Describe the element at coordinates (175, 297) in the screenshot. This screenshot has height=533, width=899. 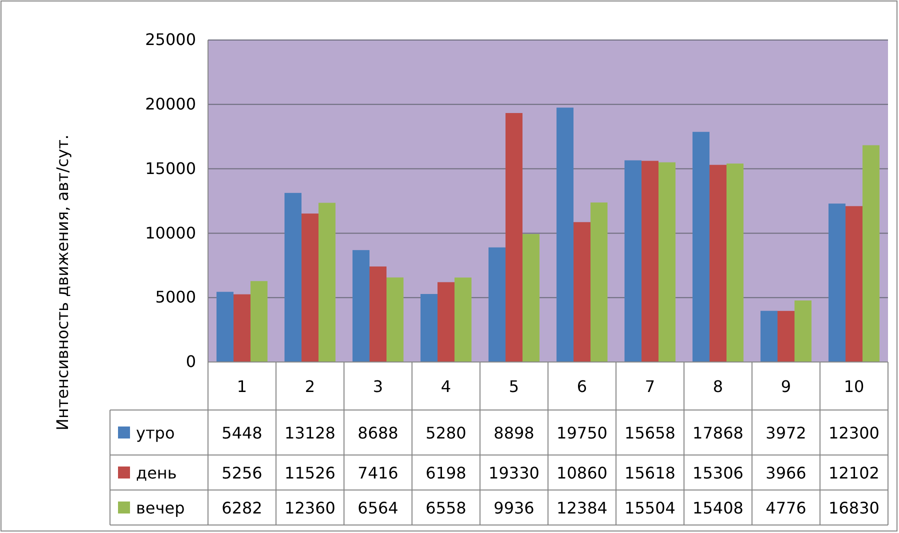
I see `y-tick-label: 5000` at that location.